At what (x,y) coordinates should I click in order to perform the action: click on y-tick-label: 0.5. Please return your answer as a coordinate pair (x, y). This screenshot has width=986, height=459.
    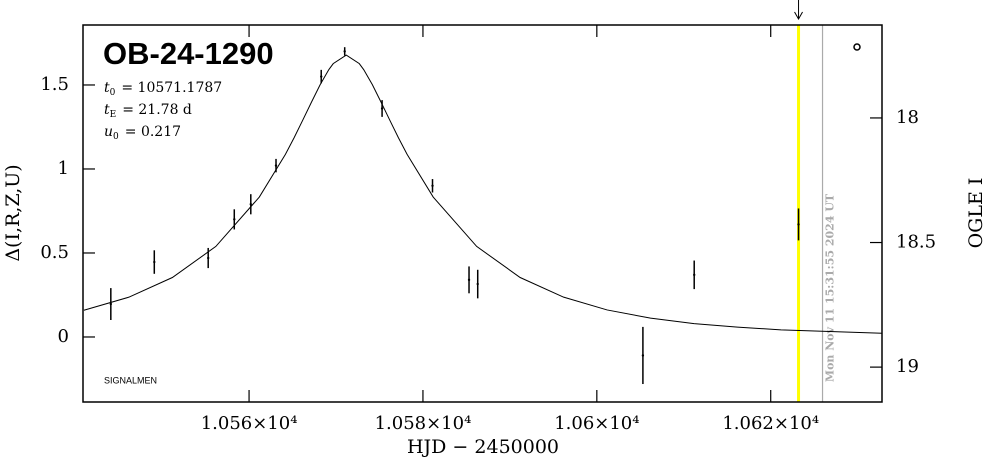
    Looking at the image, I should click on (54, 252).